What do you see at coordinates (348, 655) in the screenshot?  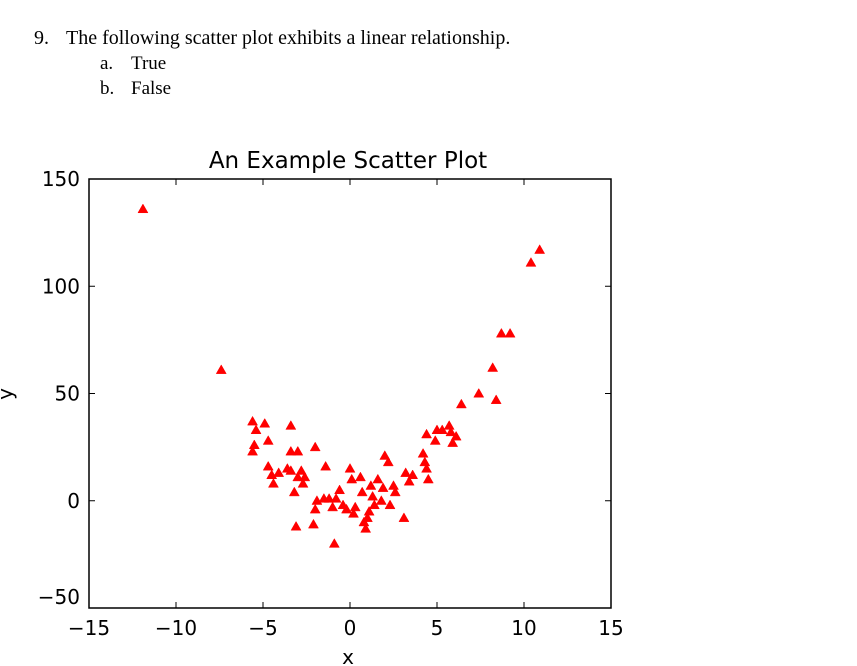 I see `x-axis-label: x` at bounding box center [348, 655].